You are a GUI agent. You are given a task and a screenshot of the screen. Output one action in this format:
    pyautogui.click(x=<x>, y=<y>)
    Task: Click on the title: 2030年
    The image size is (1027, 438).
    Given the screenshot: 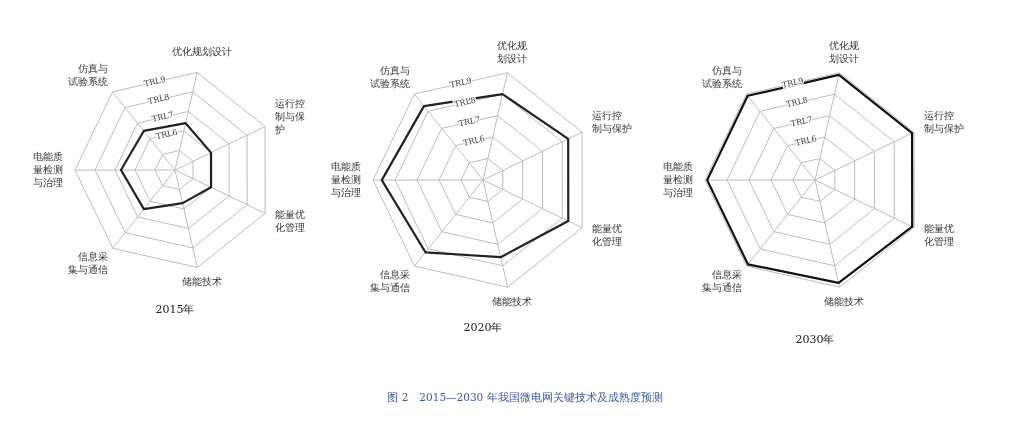 What is the action you would take?
    pyautogui.click(x=815, y=339)
    